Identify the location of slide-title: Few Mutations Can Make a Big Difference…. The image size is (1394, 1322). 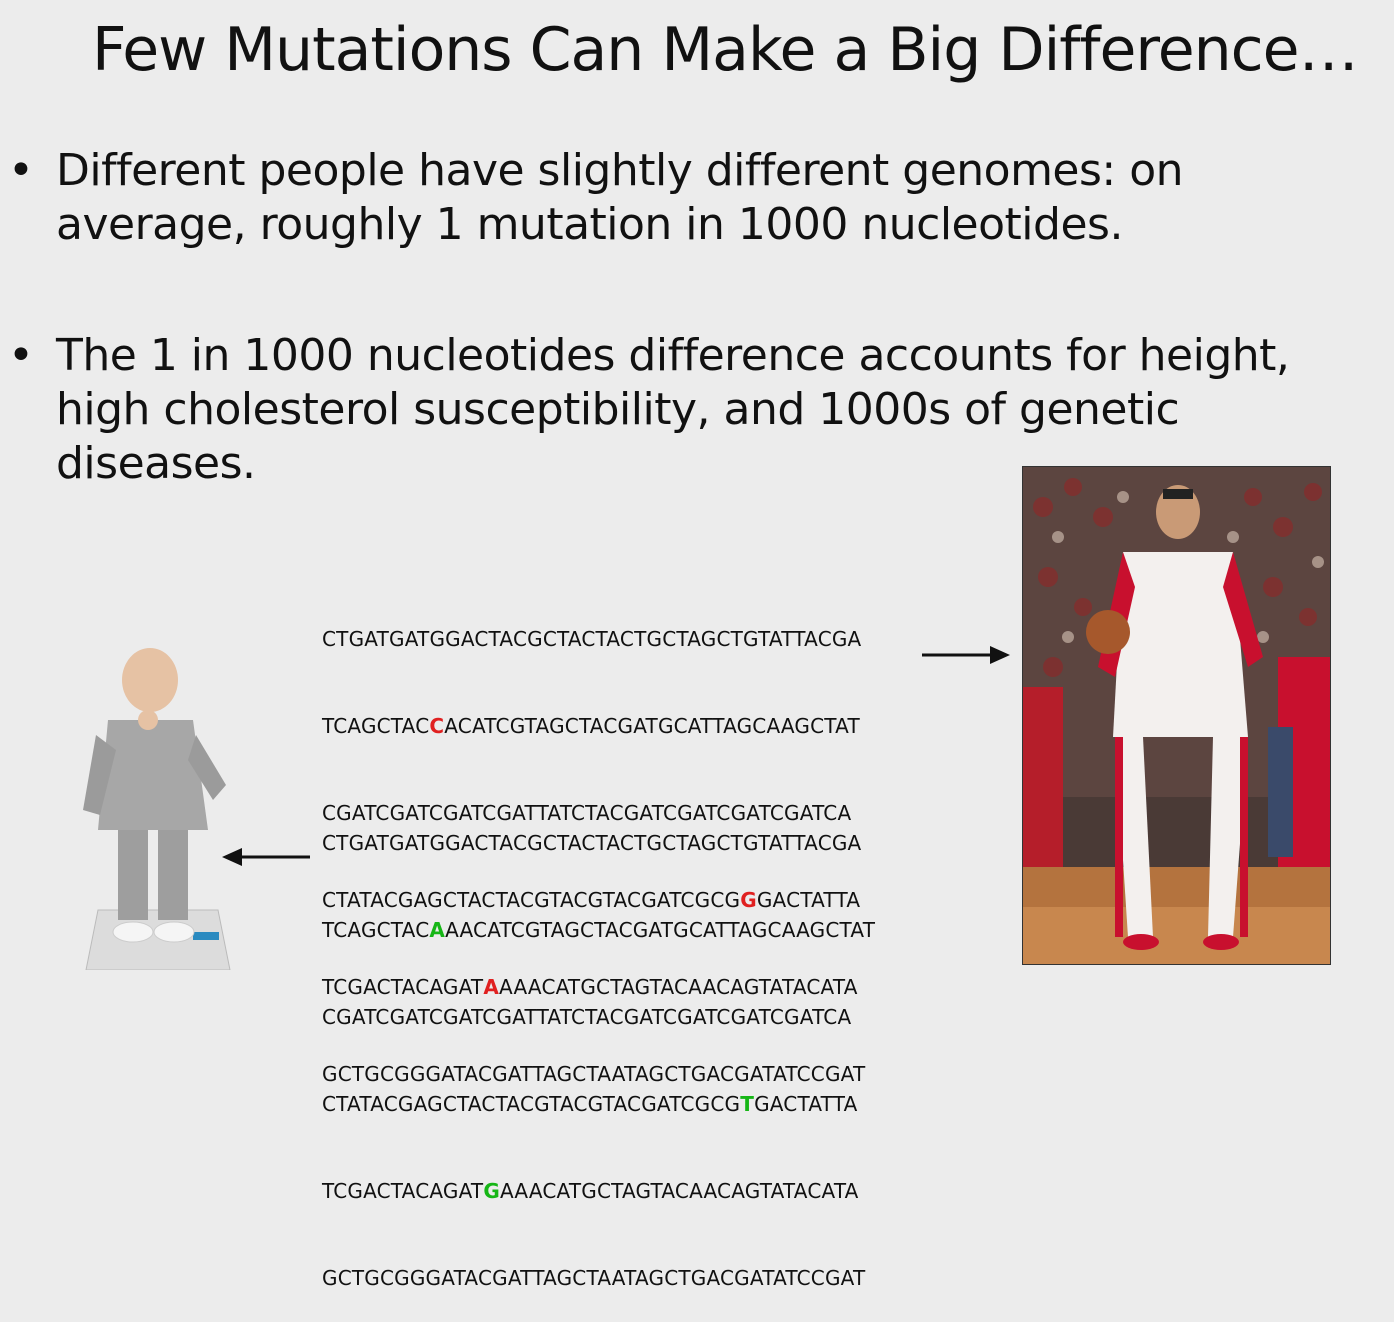
(725, 50).